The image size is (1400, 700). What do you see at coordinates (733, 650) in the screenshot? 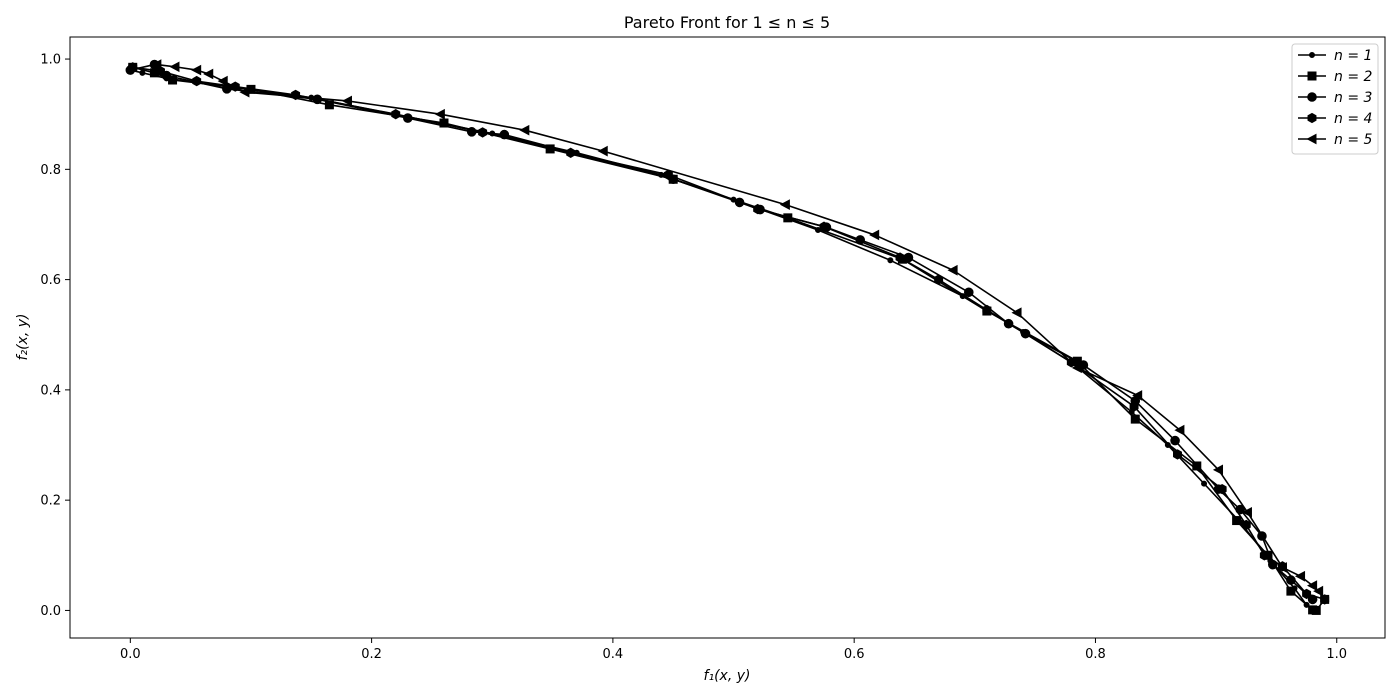
I see `x-axis: 0.0 0.2 0.4 0.6 0.8 1.0` at bounding box center [733, 650].